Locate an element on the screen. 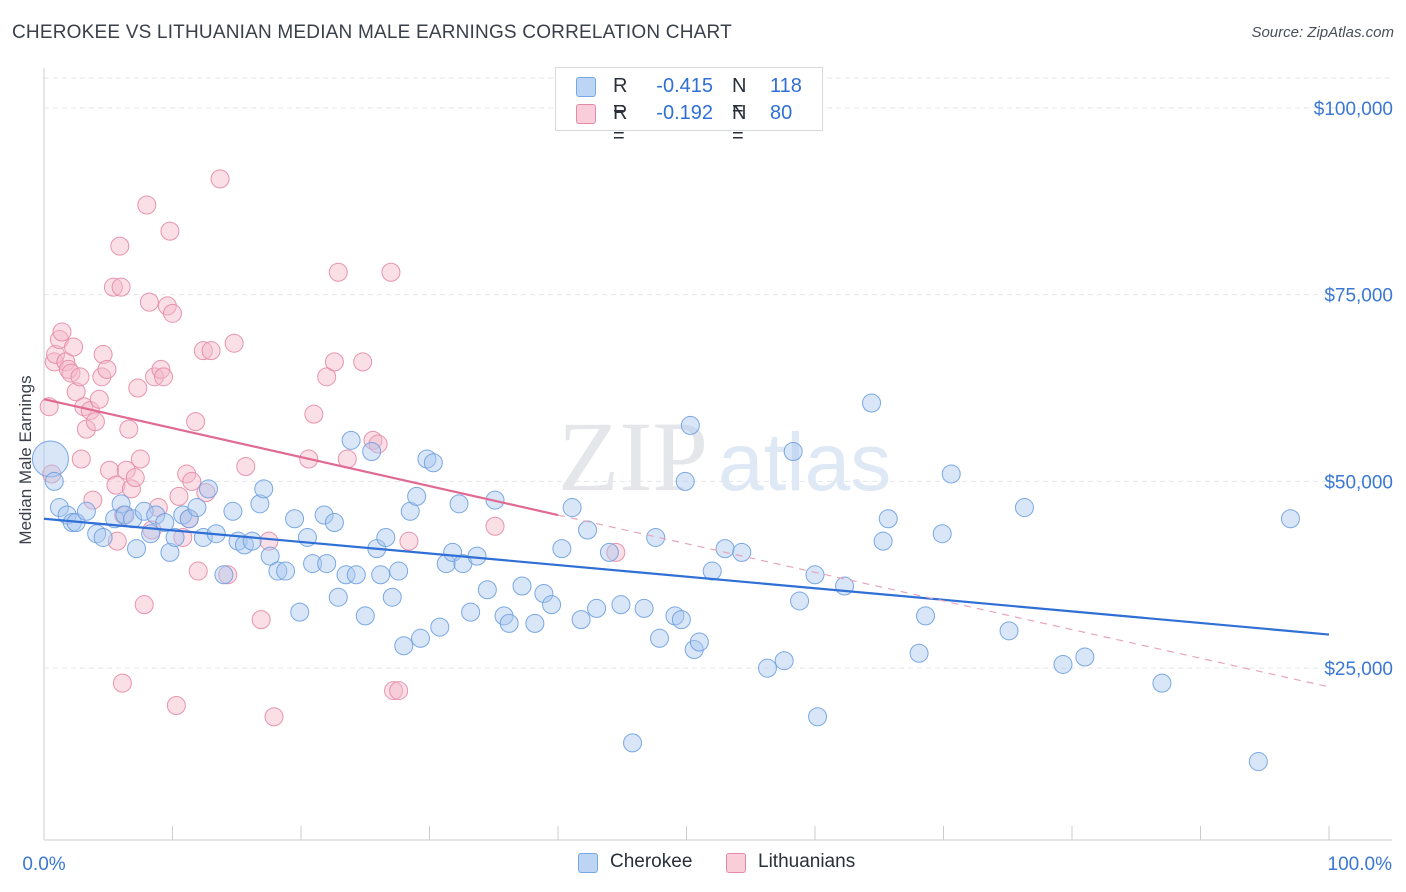 This screenshot has height=892, width=1406. legend-r-value: -0.192 is located at coordinates (684, 113).